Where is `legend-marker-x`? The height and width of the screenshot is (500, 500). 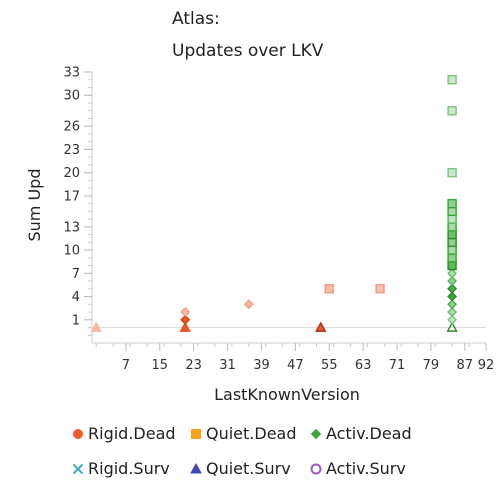
legend-marker-x is located at coordinates (78, 469).